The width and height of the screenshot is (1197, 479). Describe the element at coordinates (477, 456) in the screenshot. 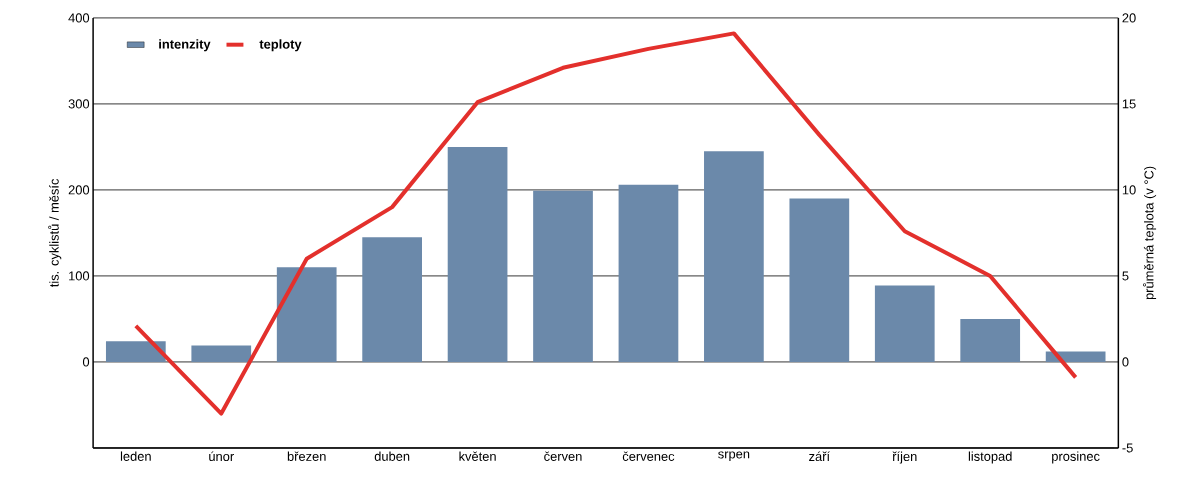

I see `x-tick-label: květen` at that location.